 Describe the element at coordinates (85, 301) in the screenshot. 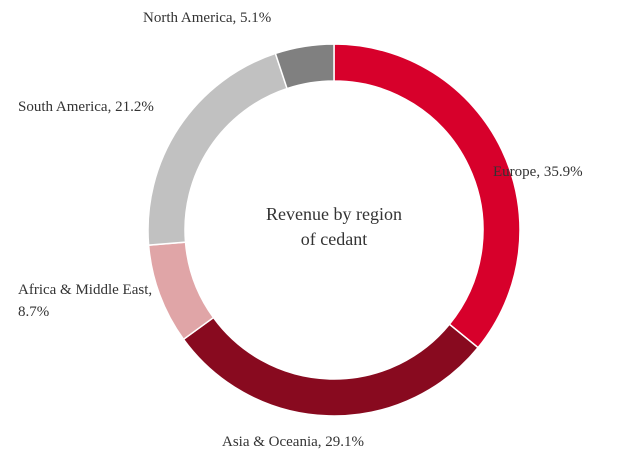

I see `slice-label: Africa & Middle East, 8.7%` at that location.